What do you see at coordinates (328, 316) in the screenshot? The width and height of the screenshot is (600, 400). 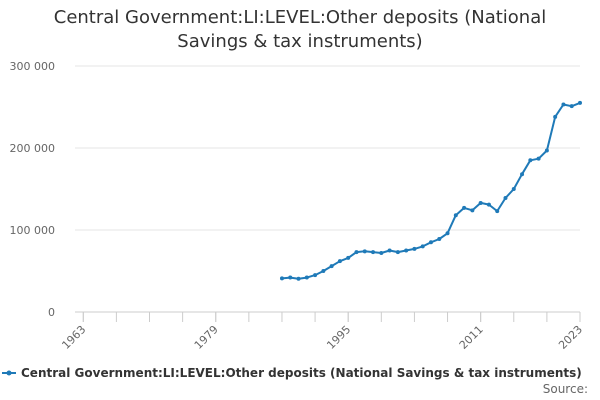 I see `x-axis` at bounding box center [328, 316].